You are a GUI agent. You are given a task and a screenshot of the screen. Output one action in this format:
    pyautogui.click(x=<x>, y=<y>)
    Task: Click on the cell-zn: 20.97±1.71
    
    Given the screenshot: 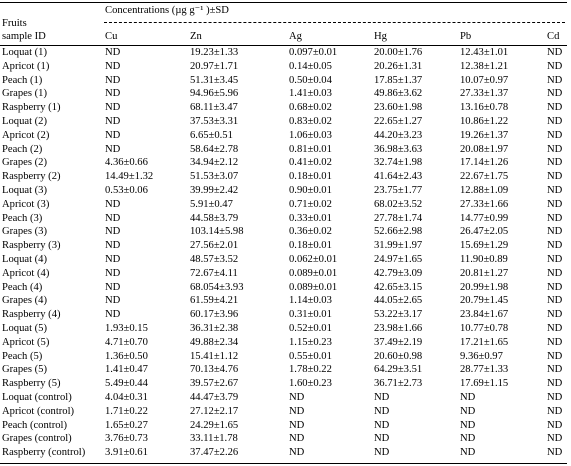 What is the action you would take?
    pyautogui.click(x=214, y=66)
    